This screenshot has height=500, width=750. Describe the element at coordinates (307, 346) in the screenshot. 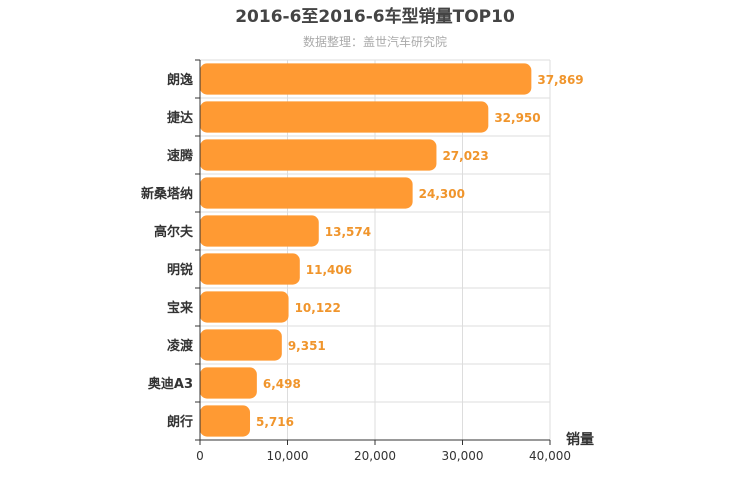

I see `value-label: 9,351` at that location.